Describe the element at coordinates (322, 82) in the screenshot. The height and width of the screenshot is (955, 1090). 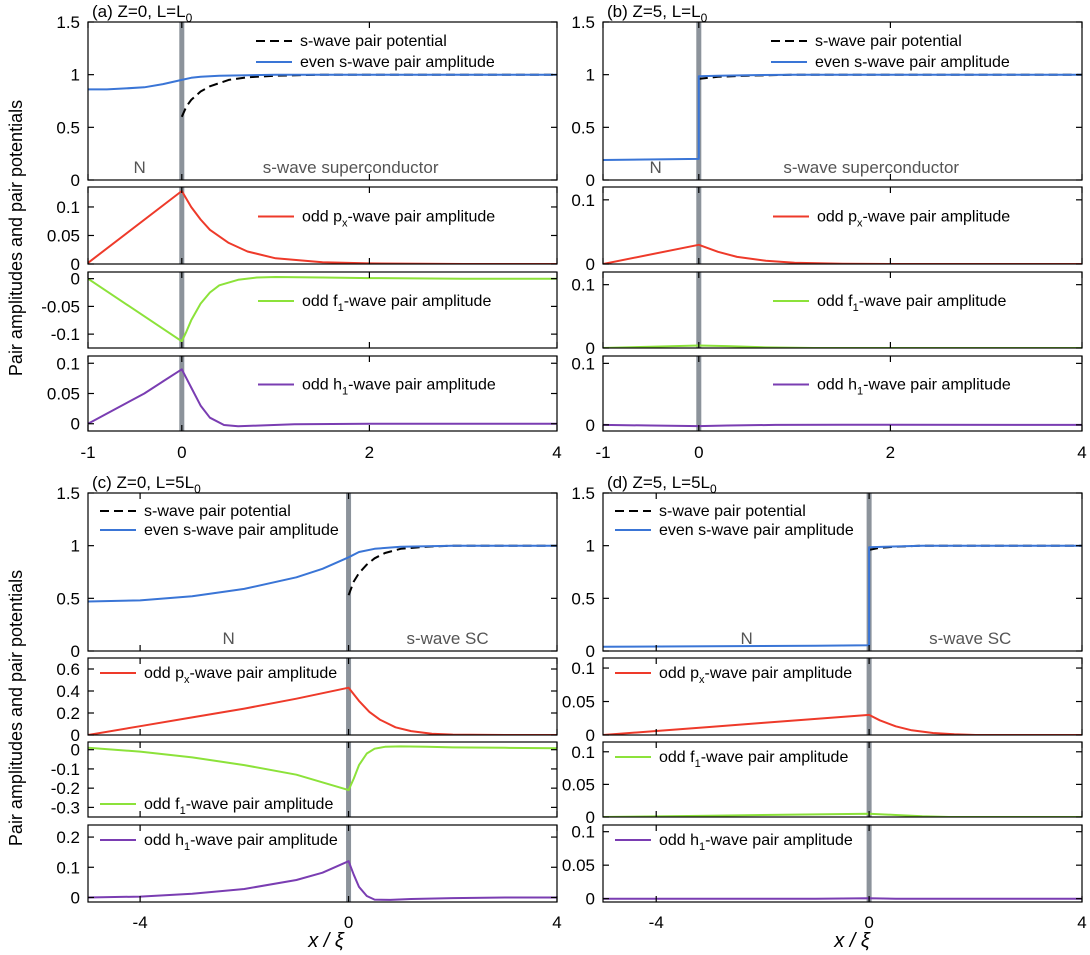
I see `series-line-even-s` at that location.